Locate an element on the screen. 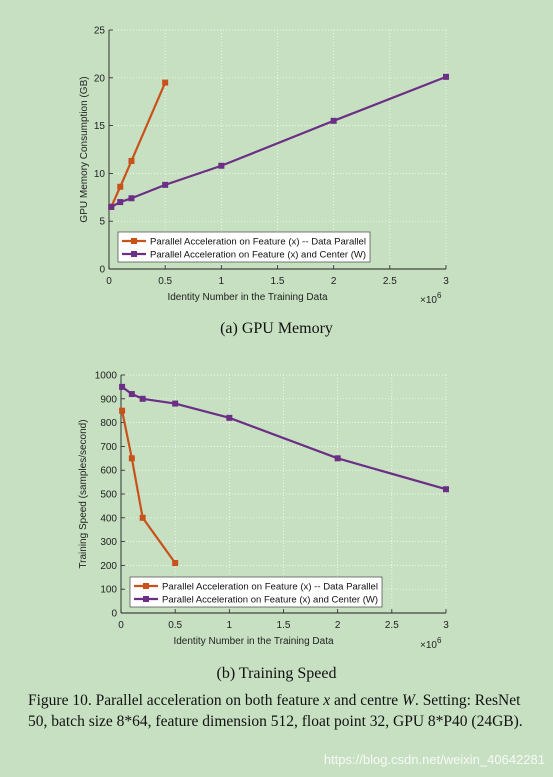 The width and height of the screenshot is (553, 777). y-tick-label: 5 is located at coordinates (102, 222).